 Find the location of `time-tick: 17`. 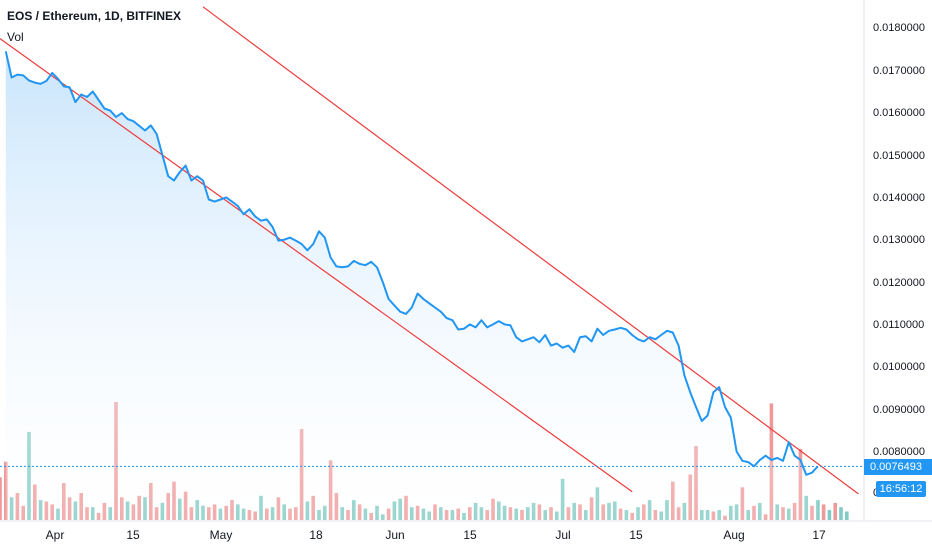

time-tick: 17 is located at coordinates (819, 535).